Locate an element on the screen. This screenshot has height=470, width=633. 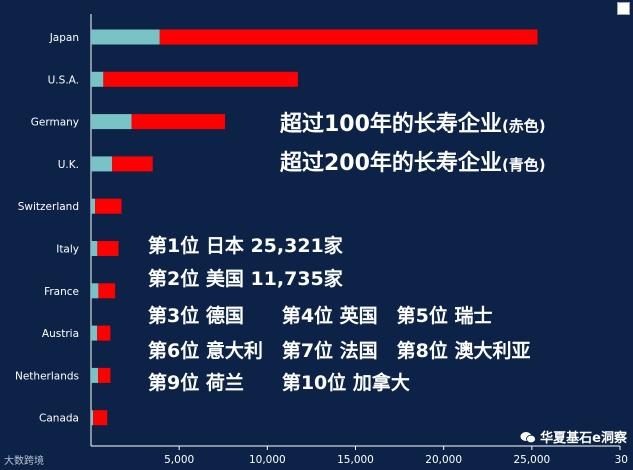
category-label: U.S.A. is located at coordinates (63, 80).